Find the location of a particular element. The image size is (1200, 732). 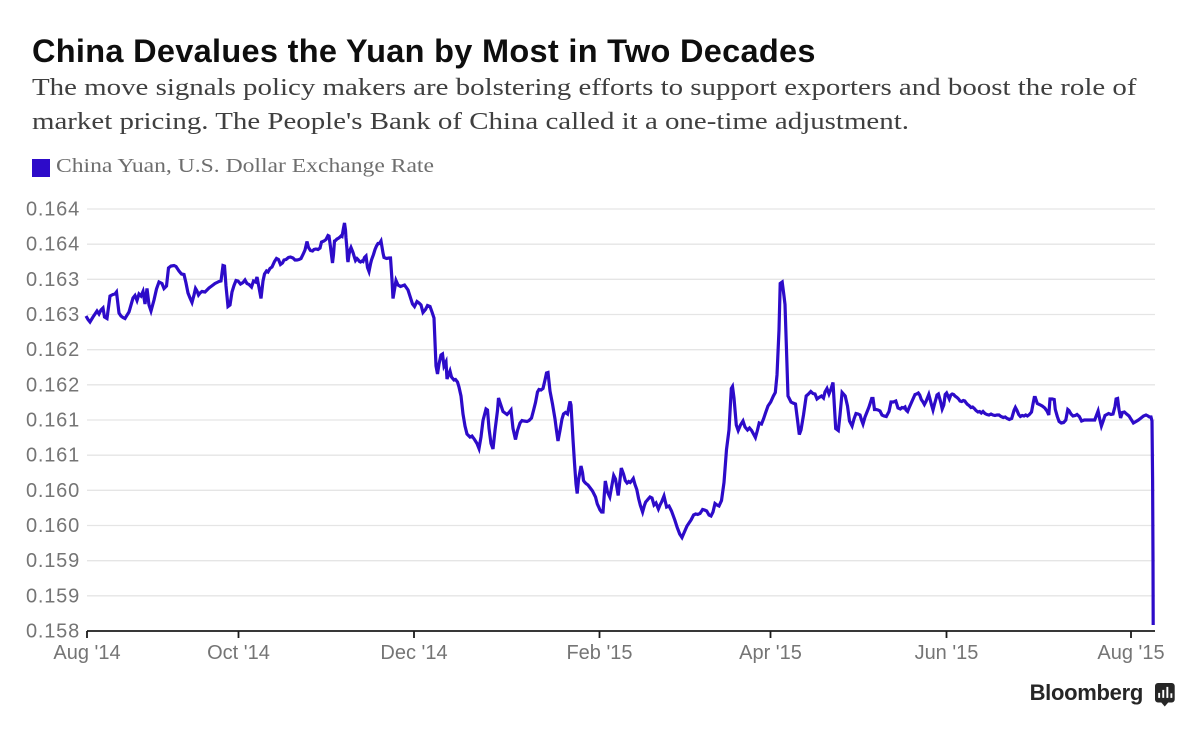

svg-text: Aug '14 is located at coordinates (86, 653).